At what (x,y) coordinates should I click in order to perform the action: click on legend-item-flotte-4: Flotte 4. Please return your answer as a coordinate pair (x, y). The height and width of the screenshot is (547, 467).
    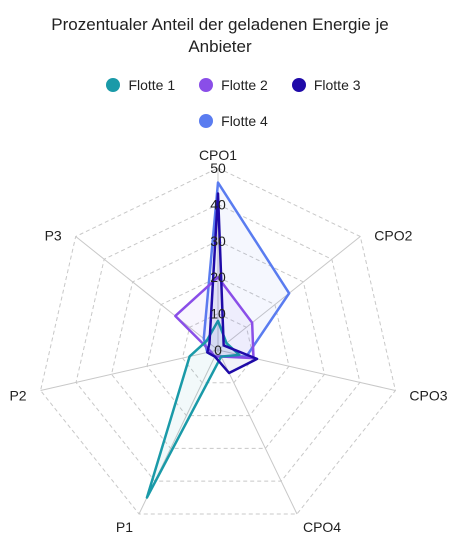
    Looking at the image, I should click on (233, 121).